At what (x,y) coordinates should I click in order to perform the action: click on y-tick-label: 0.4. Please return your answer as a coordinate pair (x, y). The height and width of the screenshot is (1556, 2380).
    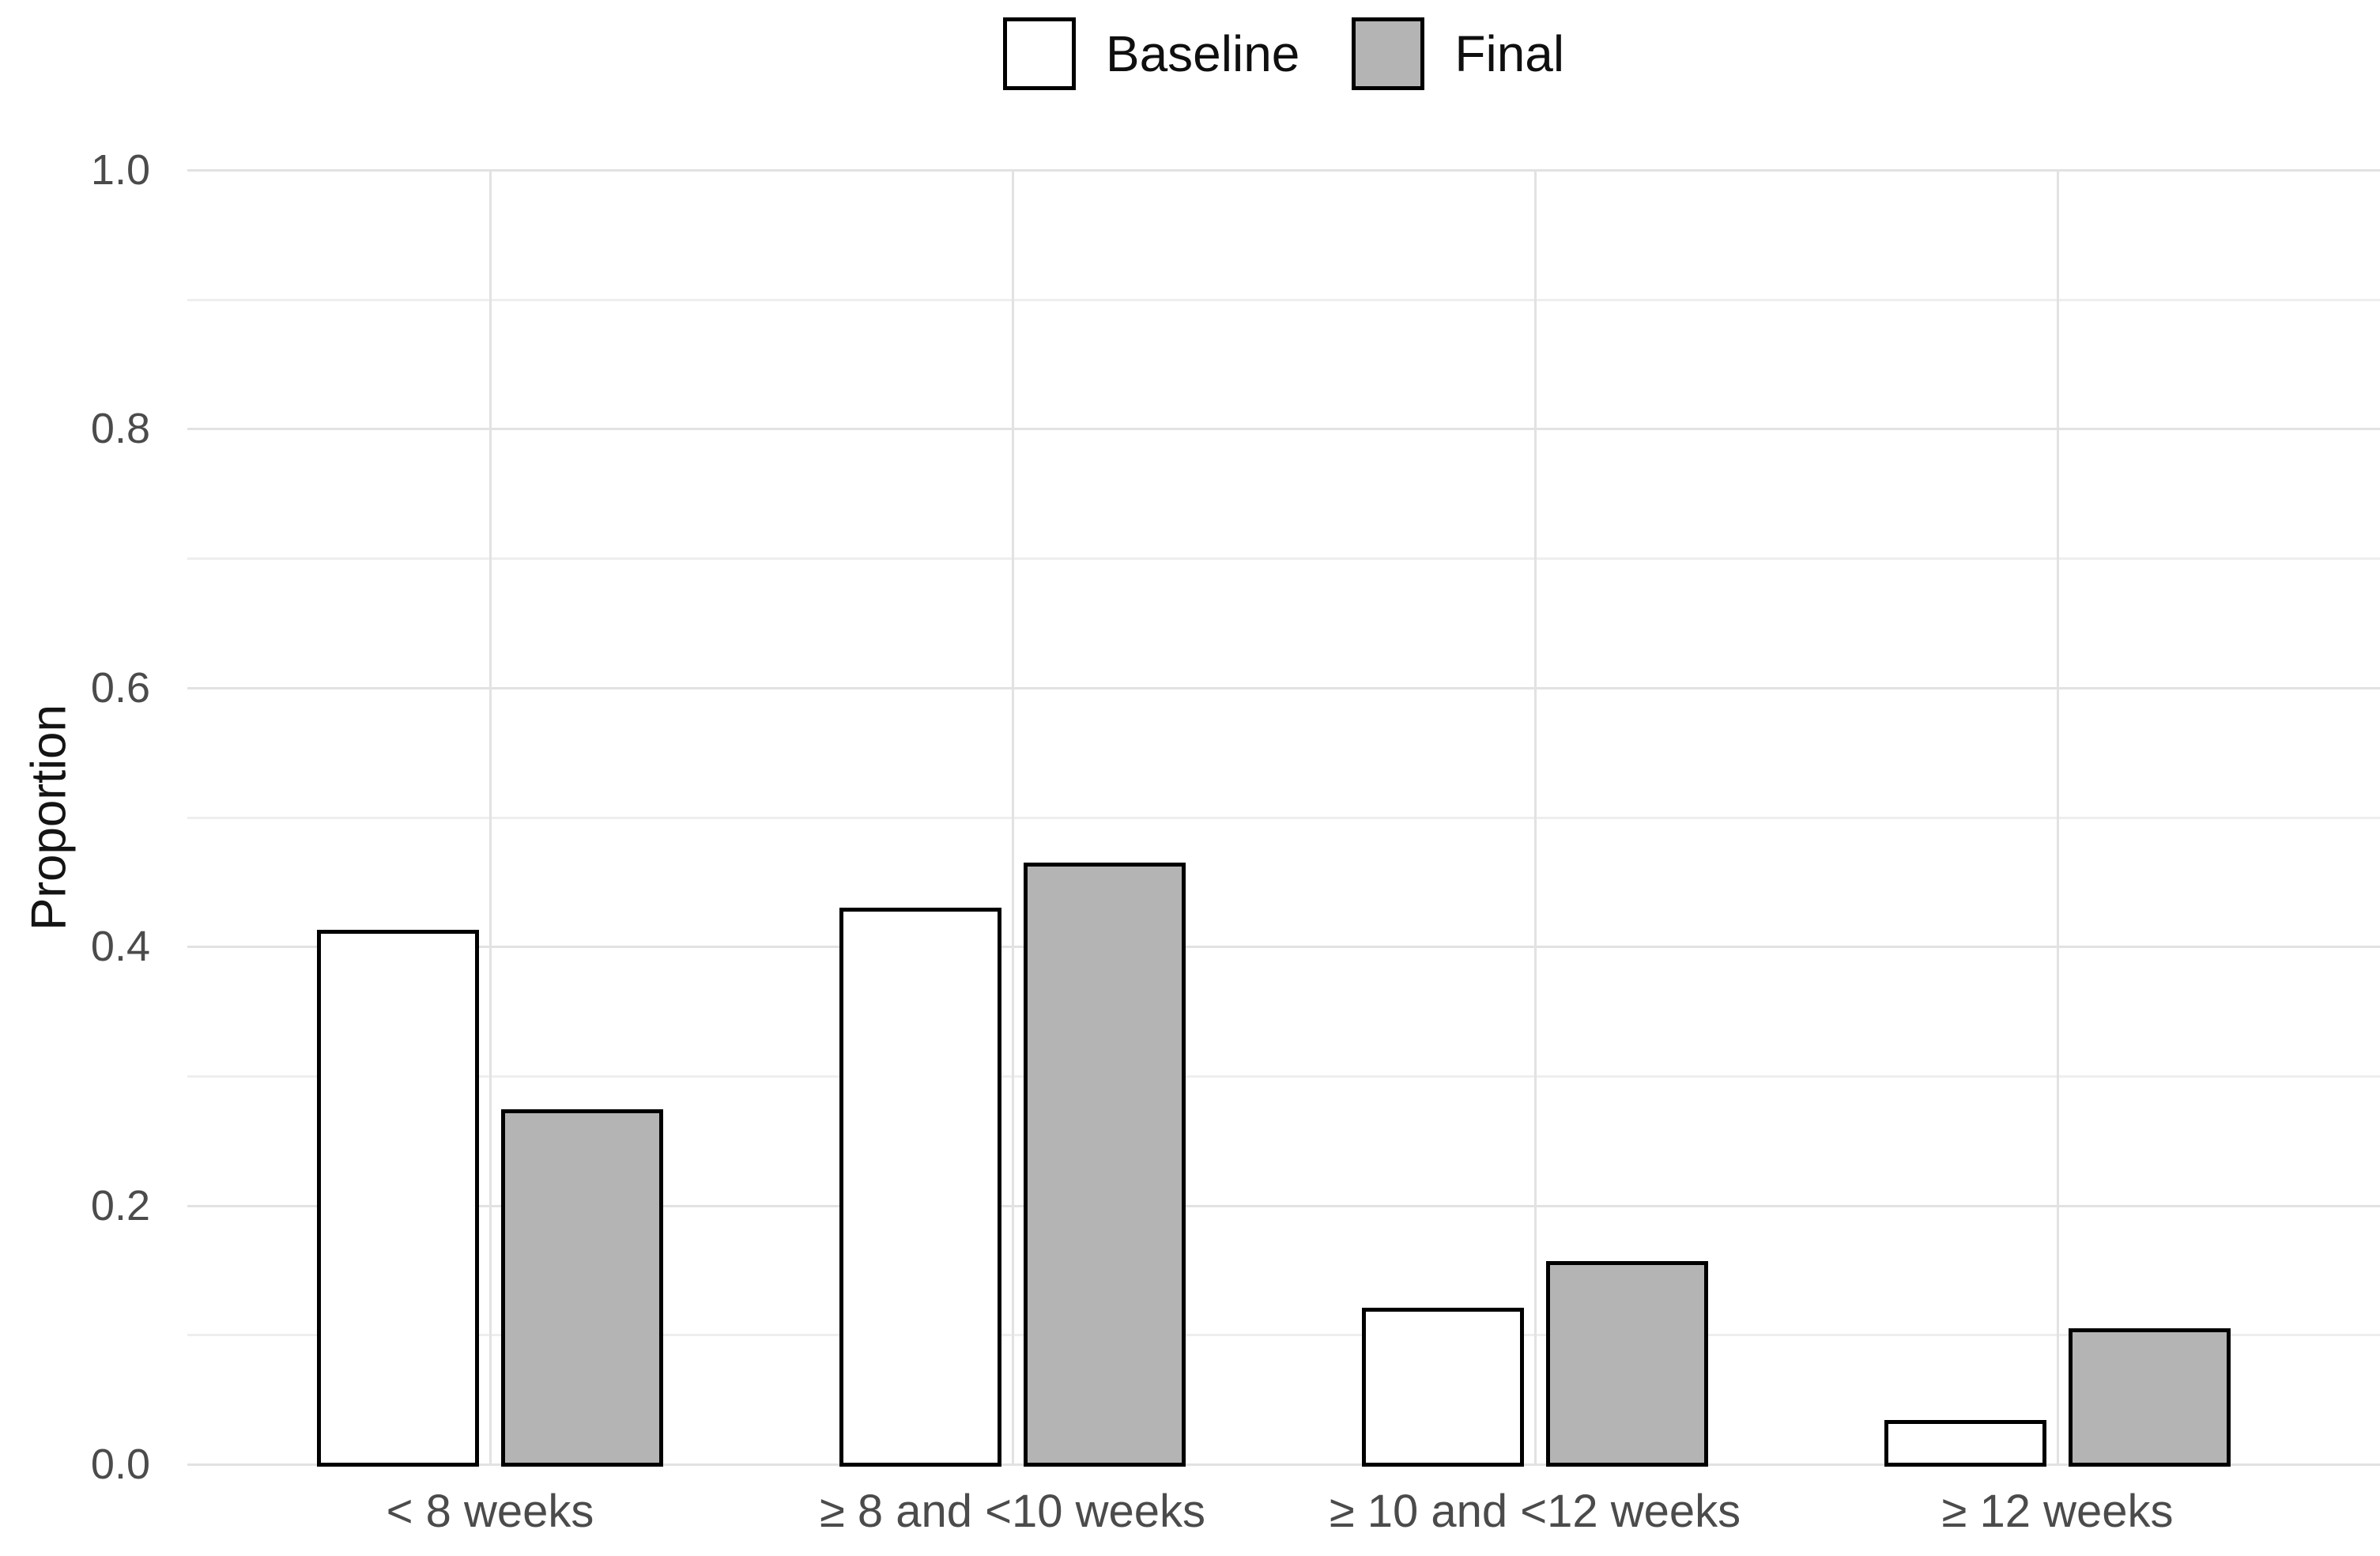
    Looking at the image, I should click on (120, 947).